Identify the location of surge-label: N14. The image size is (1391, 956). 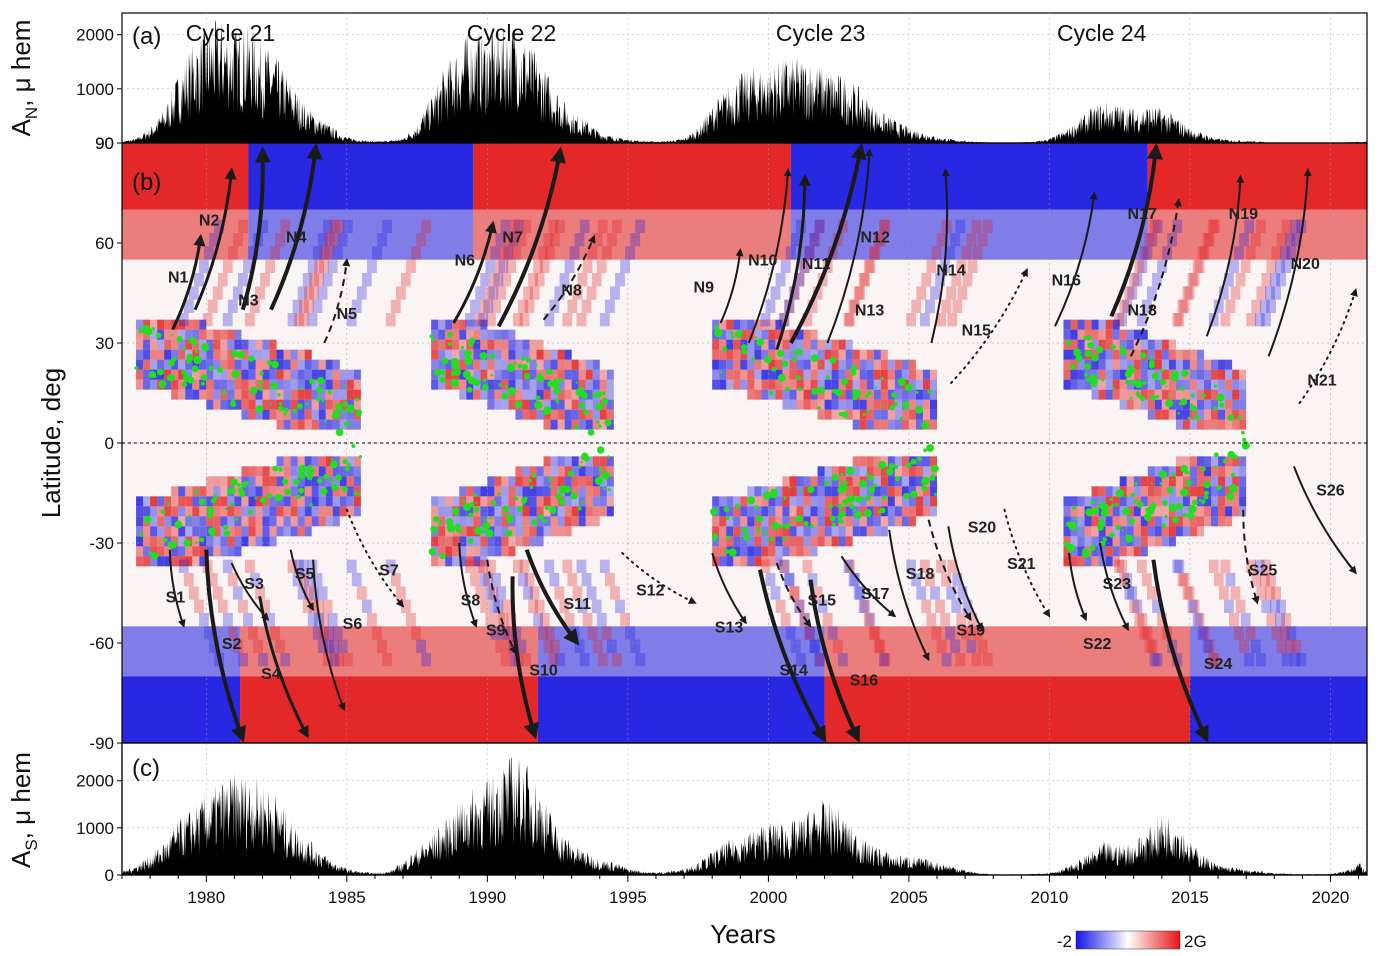
(950, 271).